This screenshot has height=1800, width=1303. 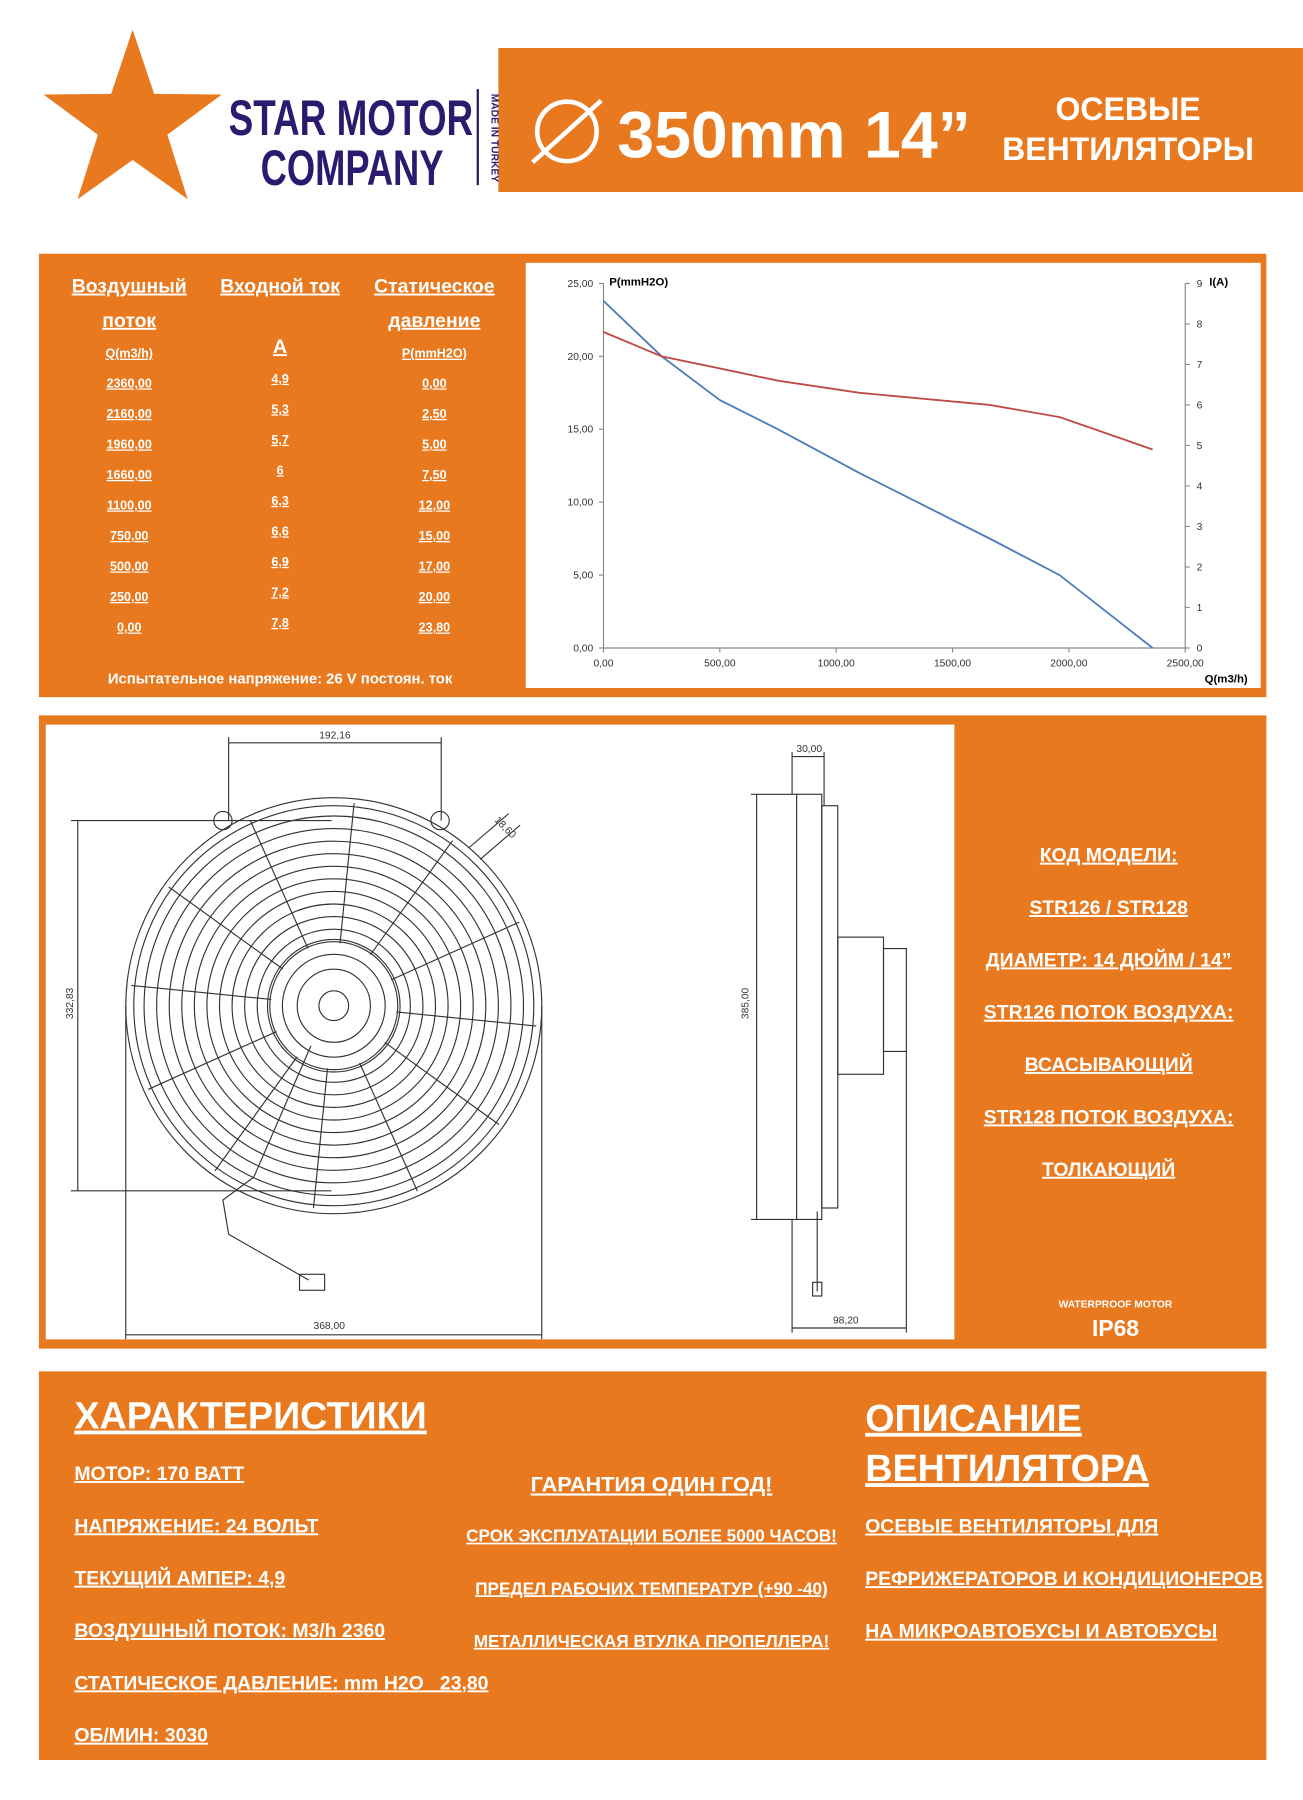 What do you see at coordinates (1200, 446) in the screenshot?
I see `y2-tick-label: 5` at bounding box center [1200, 446].